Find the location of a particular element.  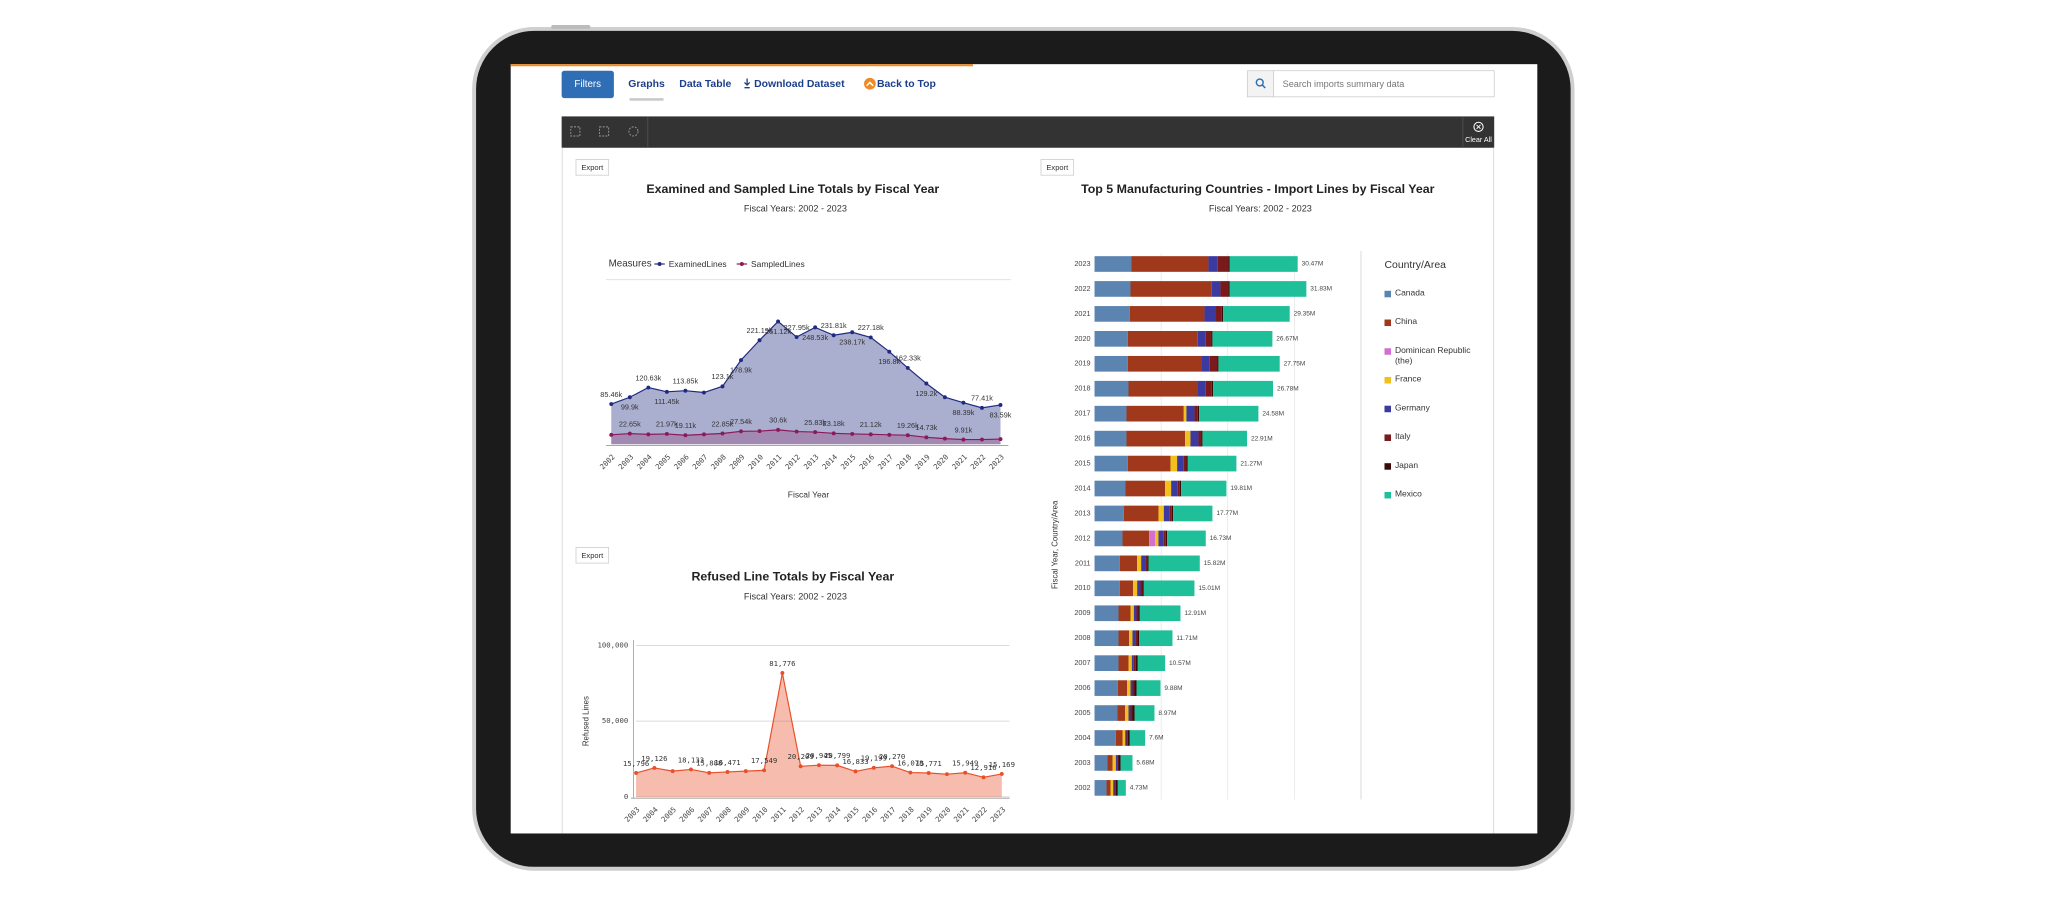

data-label: 231.81k is located at coordinates (834, 325).